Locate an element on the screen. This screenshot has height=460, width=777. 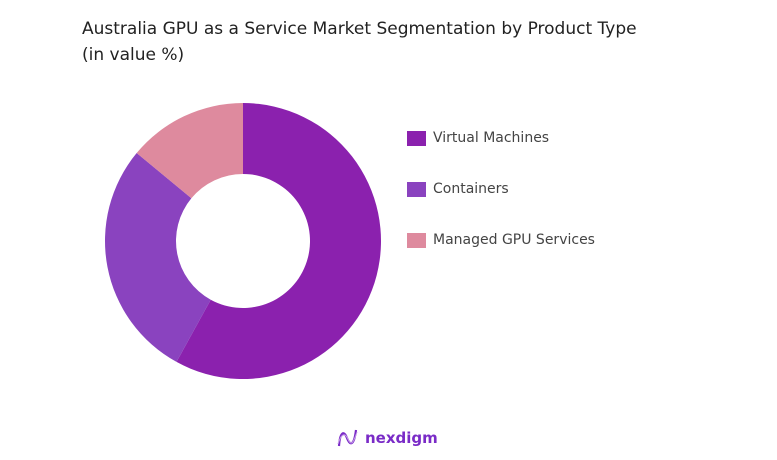
slice-containers is located at coordinates (157, 257).